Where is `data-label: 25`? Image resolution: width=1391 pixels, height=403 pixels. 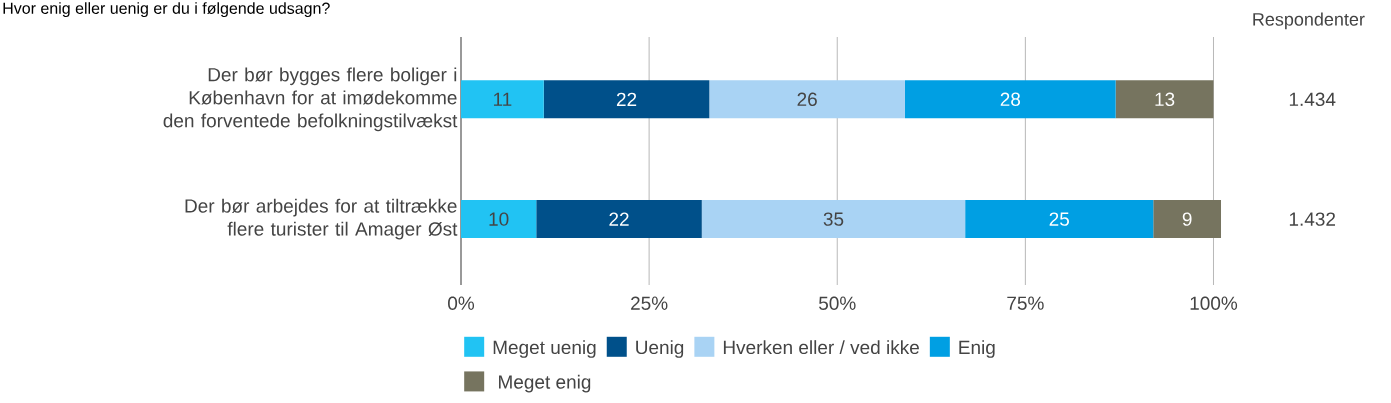 data-label: 25 is located at coordinates (1059, 219).